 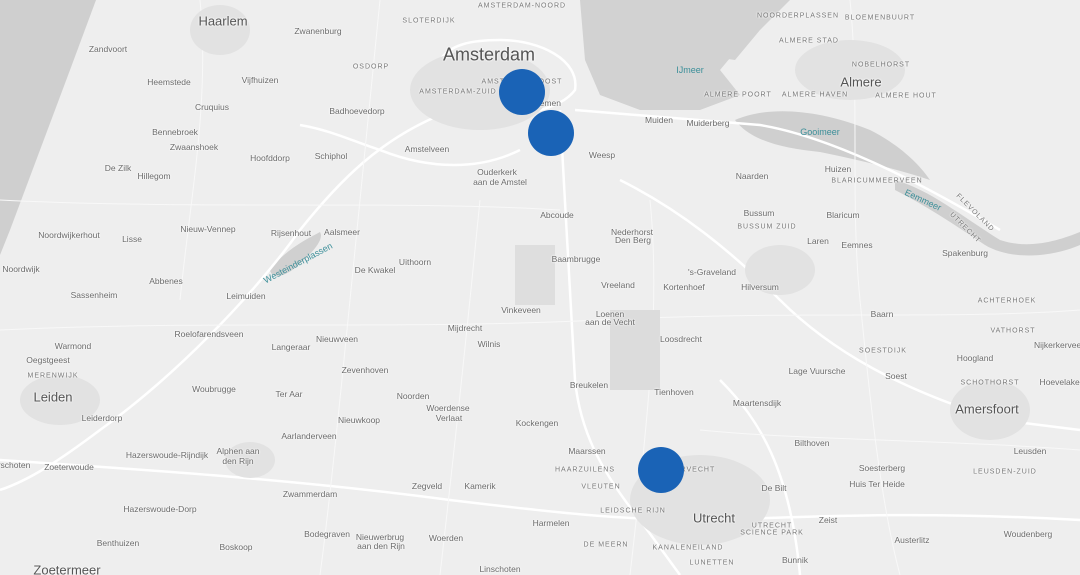 I want to click on eemmeer, so click(x=987, y=218).